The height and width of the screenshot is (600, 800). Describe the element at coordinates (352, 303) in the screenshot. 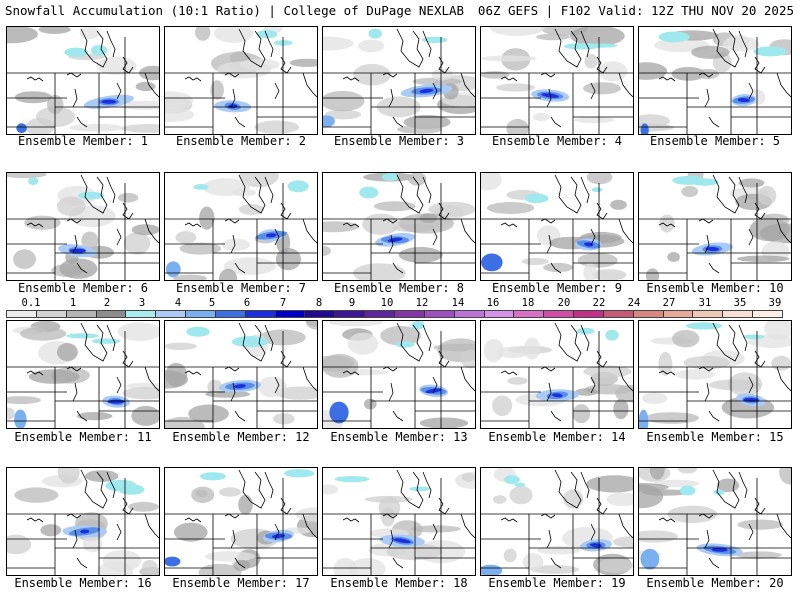

I see `colorbar-label: 9` at that location.